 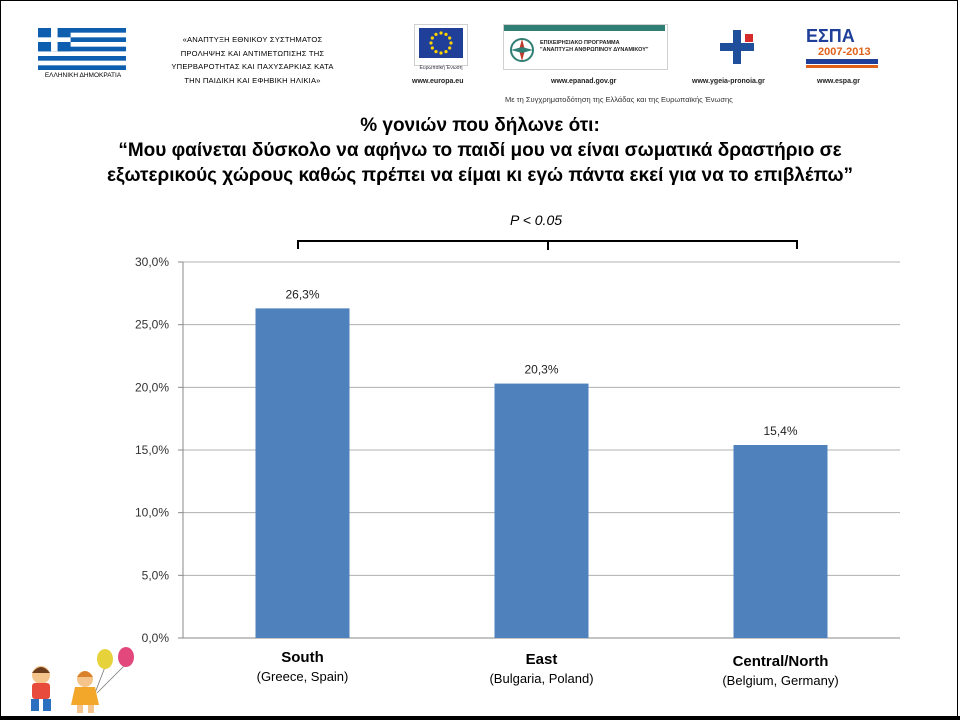 What do you see at coordinates (302, 657) in the screenshot?
I see `category-name: South` at bounding box center [302, 657].